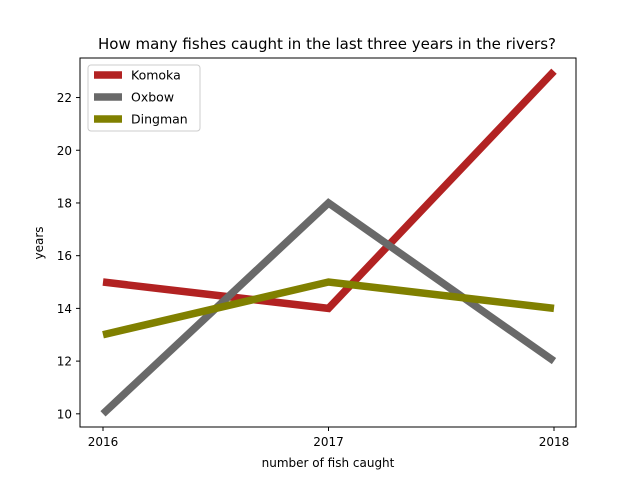 This screenshot has width=640, height=480. Describe the element at coordinates (64, 414) in the screenshot. I see `y-tick-label: 10` at that location.